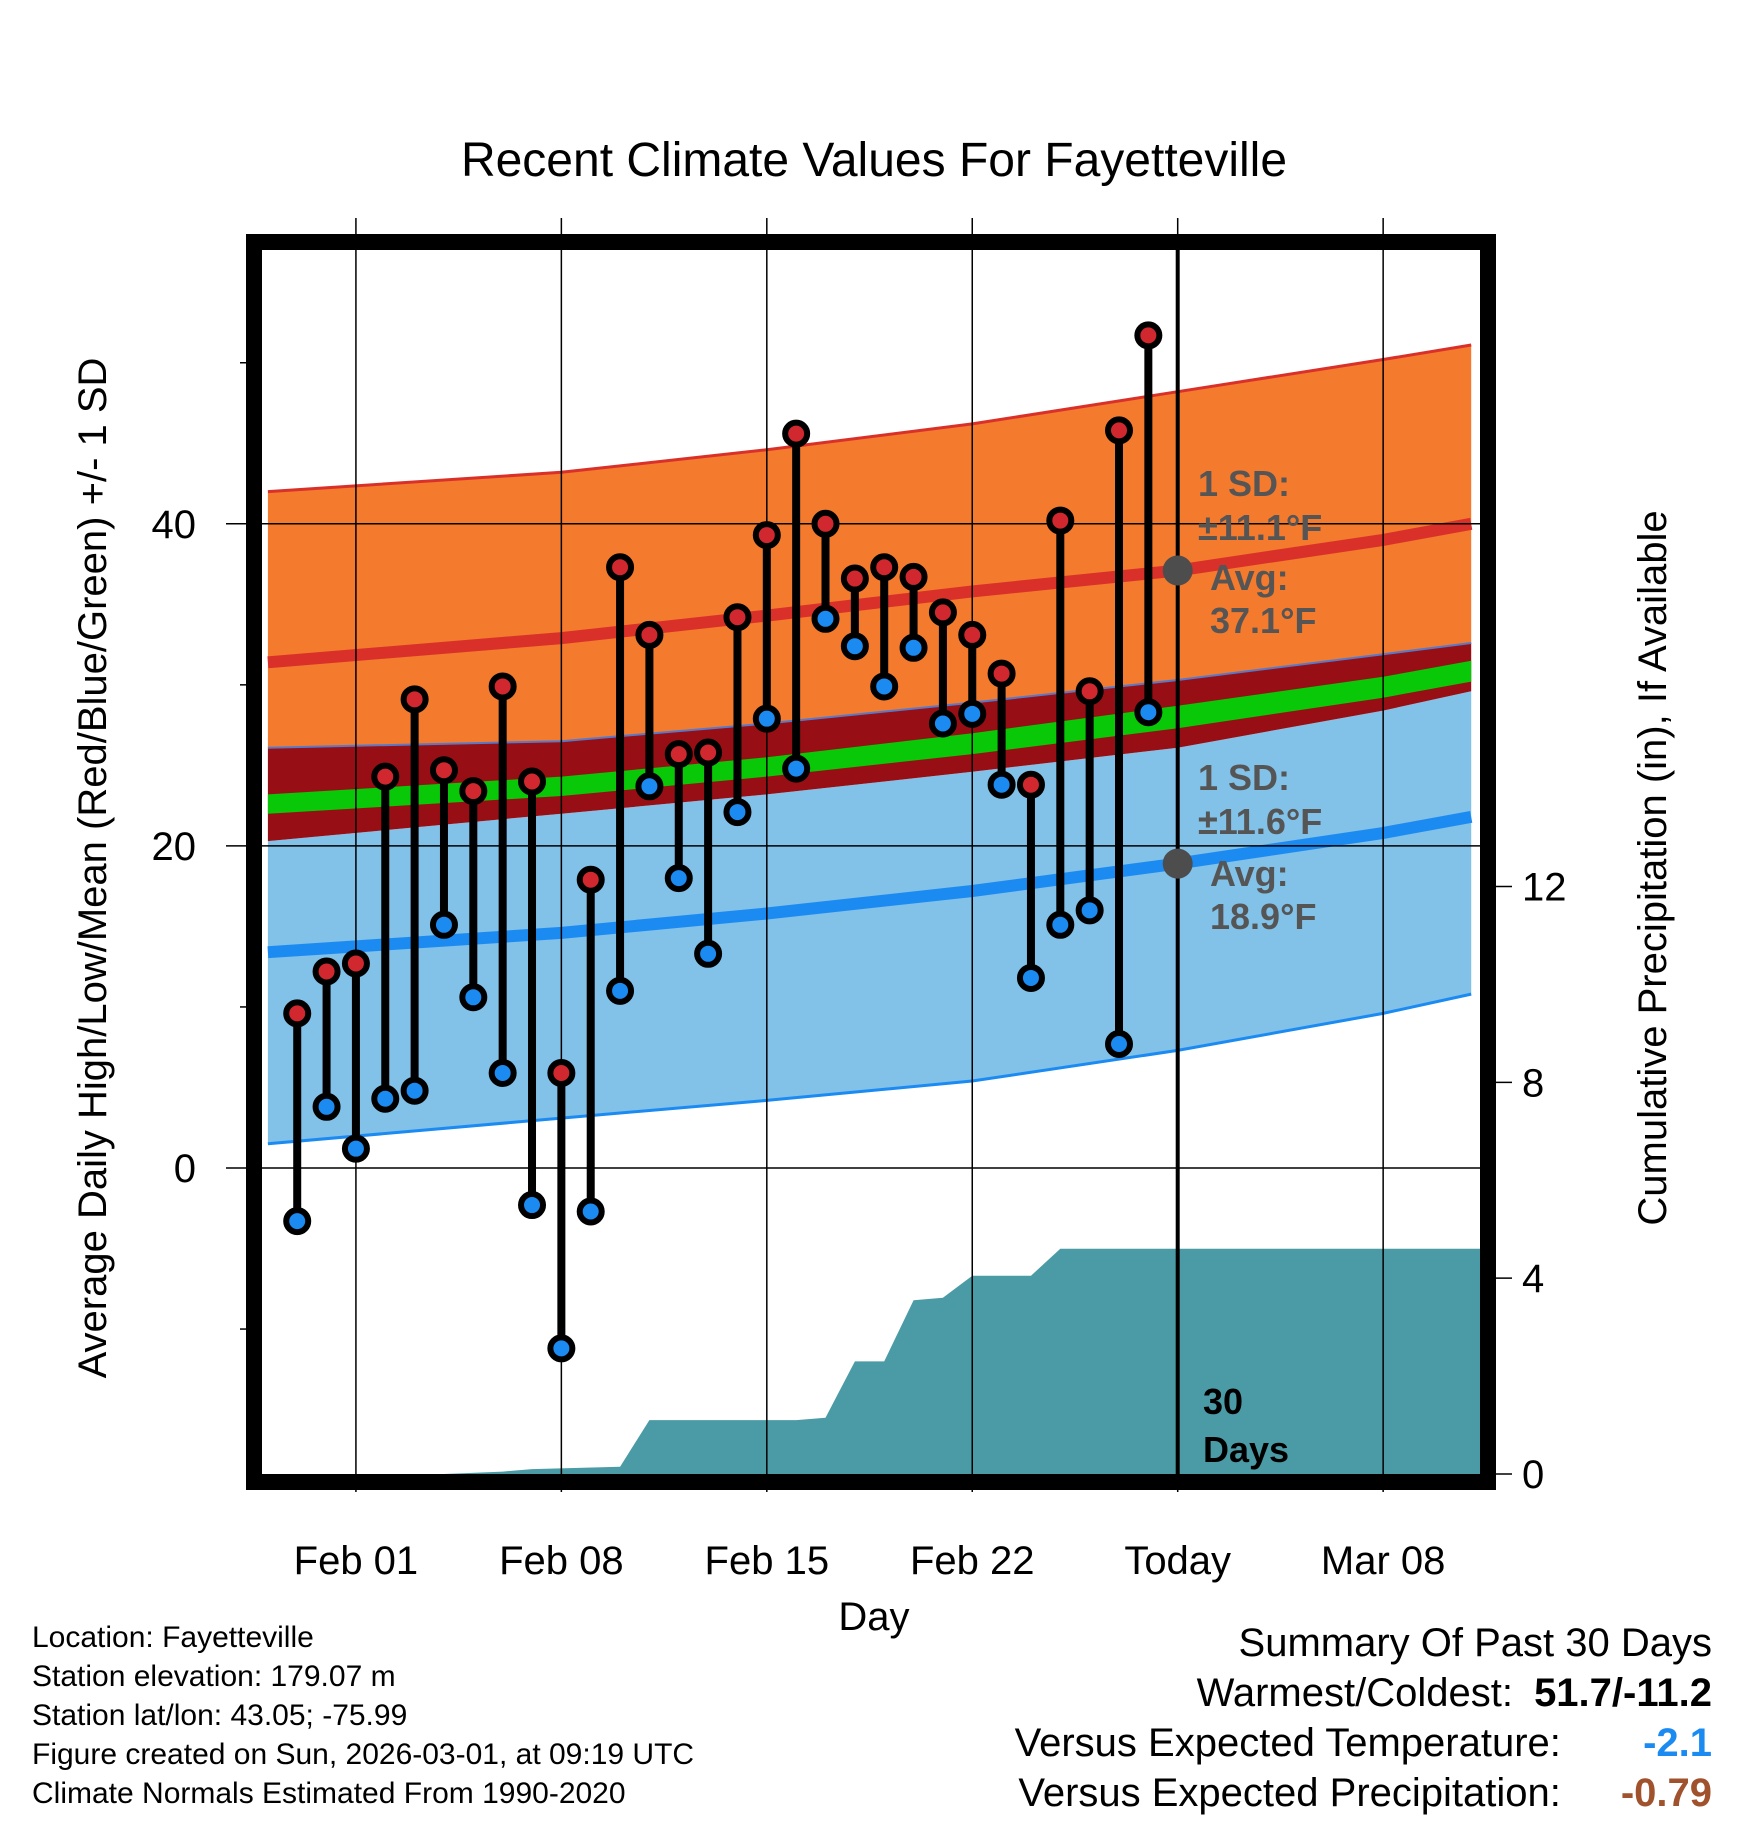 The width and height of the screenshot is (1748, 1828). Describe the element at coordinates (214, 1676) in the screenshot. I see `elevation-text: Station elevation: 179.07 m` at that location.